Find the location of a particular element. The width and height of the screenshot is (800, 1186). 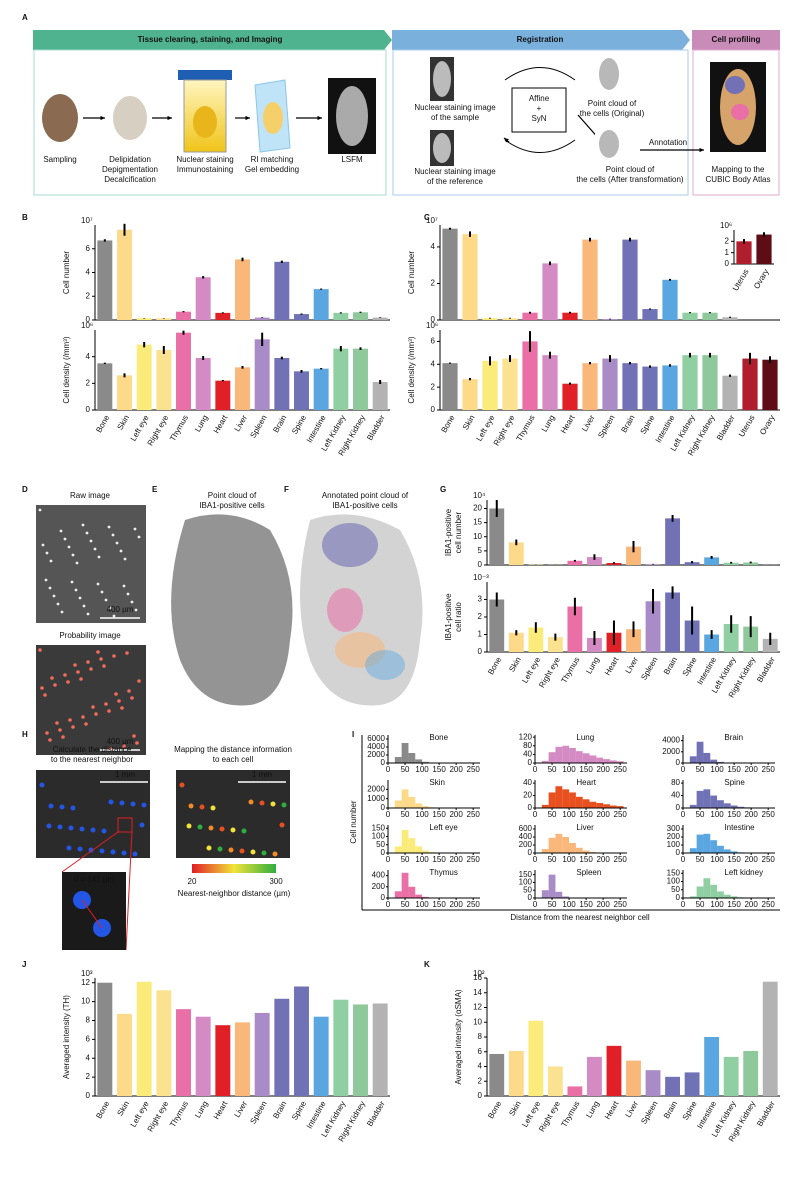

label: Delipidation is located at coordinates (130, 159).